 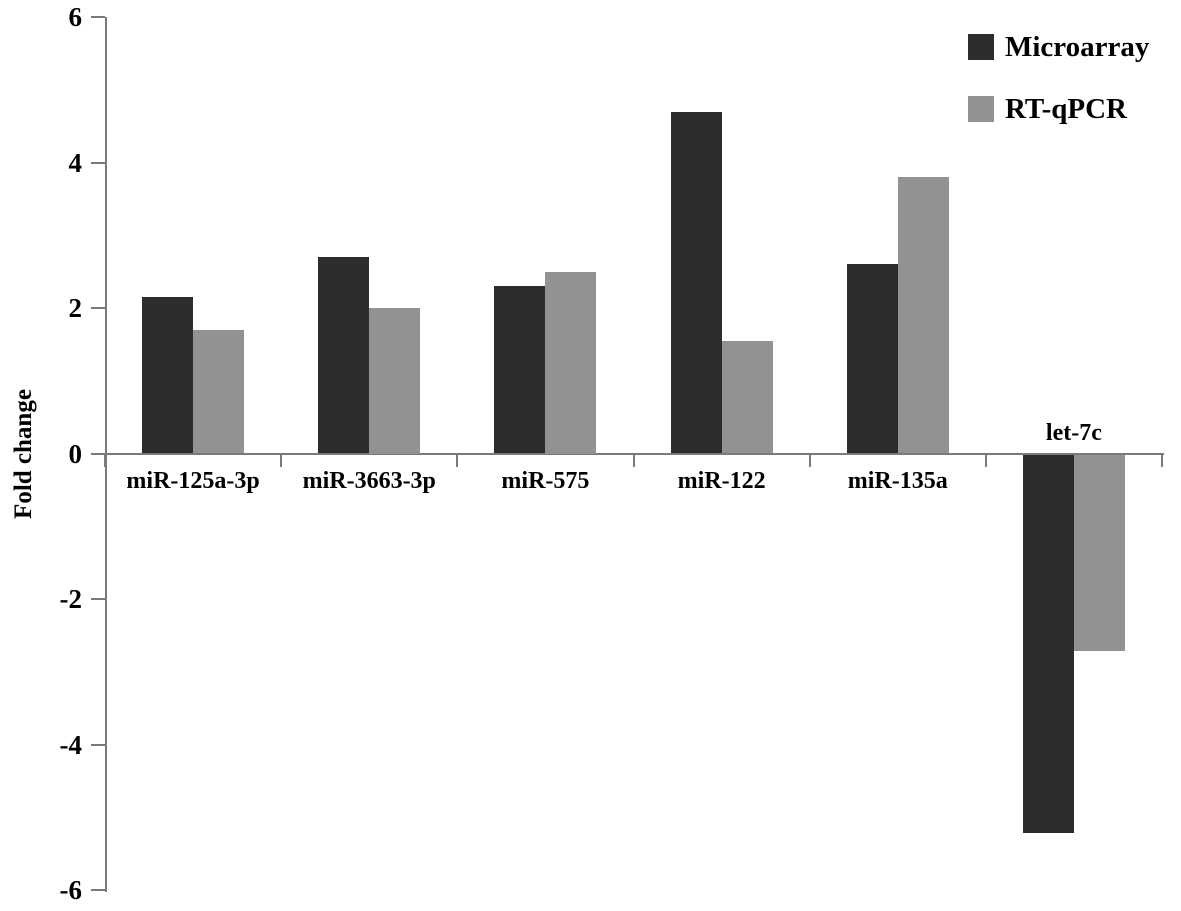 I want to click on rtqpcr-swatch-icon, so click(x=981, y=109).